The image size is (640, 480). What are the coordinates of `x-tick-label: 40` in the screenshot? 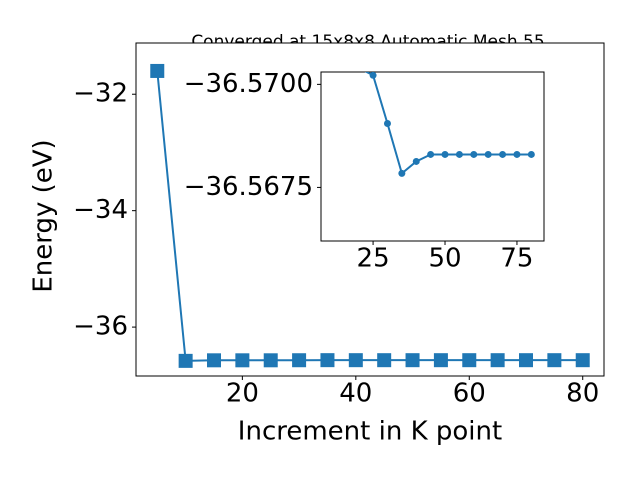 It's located at (355, 394).